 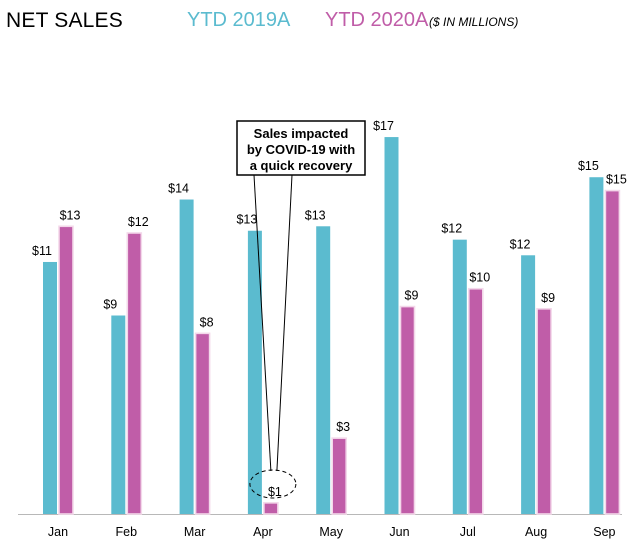 I want to click on x-tick-label-feb: Feb, so click(x=127, y=532).